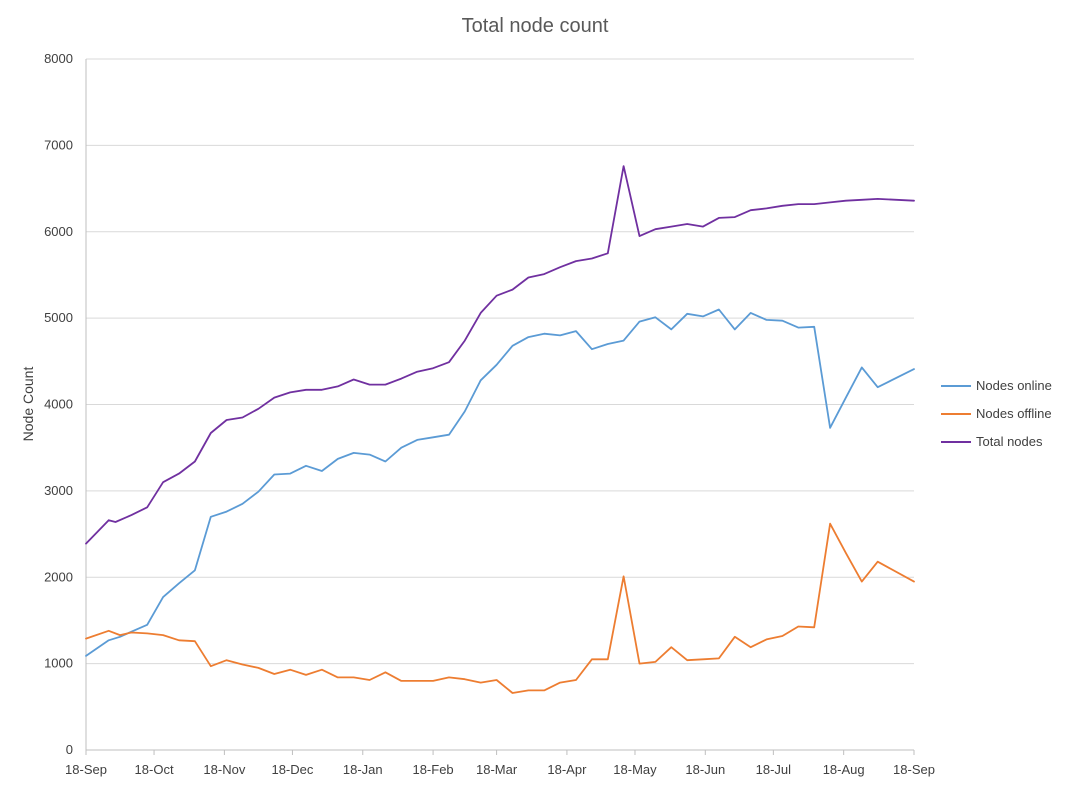  I want to click on x-tick-label: 18-Nov, so click(224, 769).